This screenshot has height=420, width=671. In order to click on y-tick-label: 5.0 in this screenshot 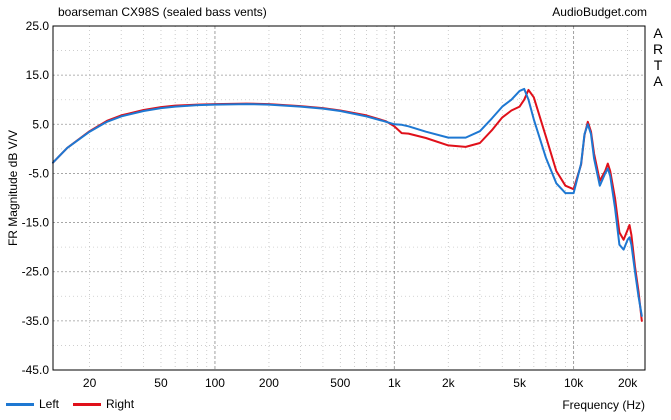, I will do `click(40, 124)`.